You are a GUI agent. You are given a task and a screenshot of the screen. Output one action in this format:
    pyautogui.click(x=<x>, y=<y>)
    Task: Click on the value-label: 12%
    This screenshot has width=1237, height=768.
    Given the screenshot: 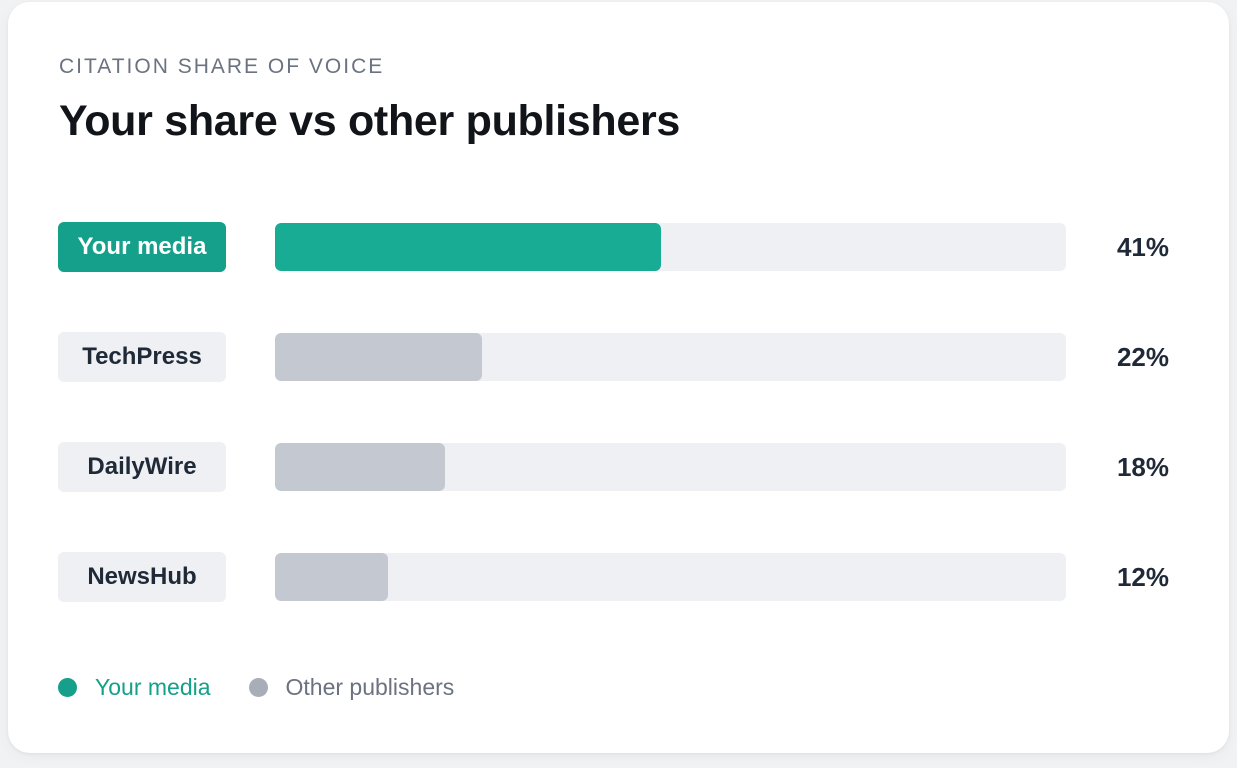 What is the action you would take?
    pyautogui.click(x=1143, y=576)
    